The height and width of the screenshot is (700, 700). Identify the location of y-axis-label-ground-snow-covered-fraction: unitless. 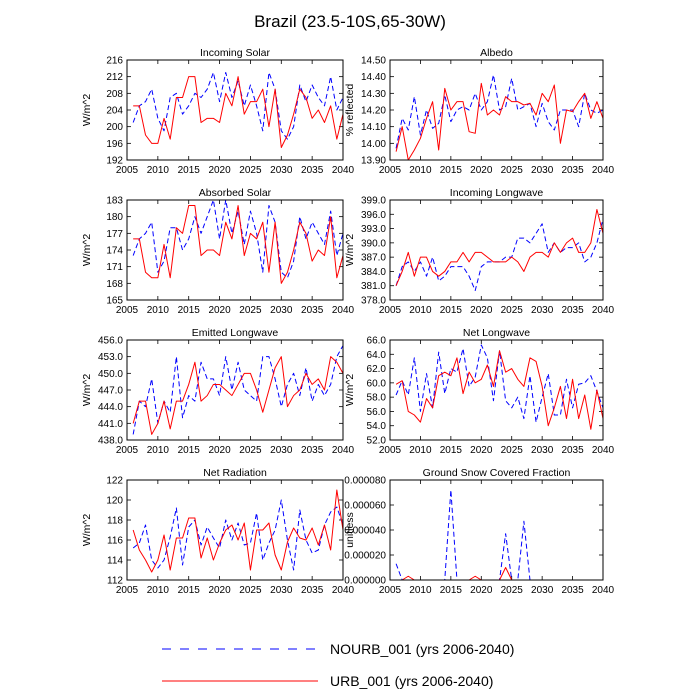
(350, 530).